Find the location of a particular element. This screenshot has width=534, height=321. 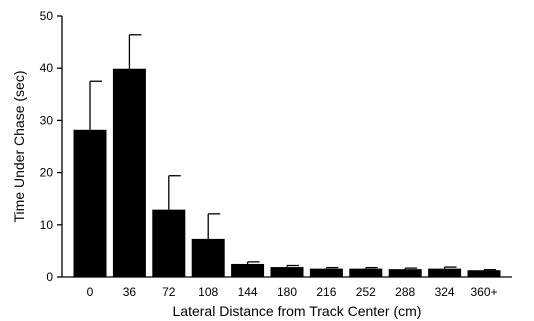

bar-360+ is located at coordinates (484, 273).